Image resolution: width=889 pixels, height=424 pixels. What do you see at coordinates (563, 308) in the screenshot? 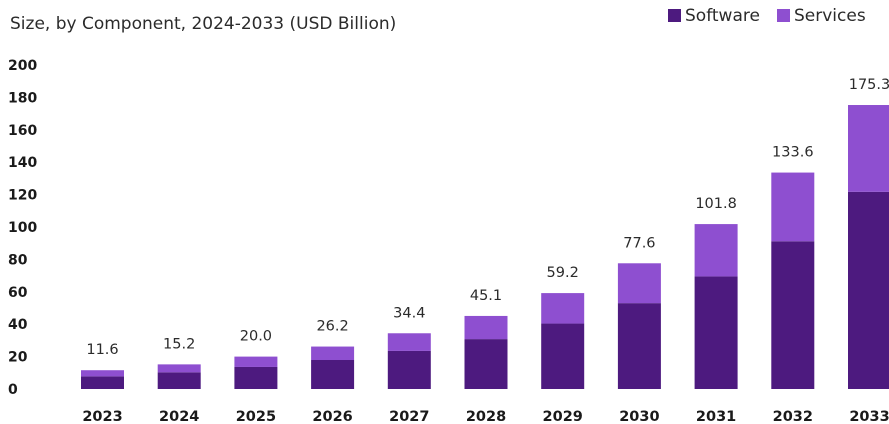
I see `bar-services-2029` at bounding box center [563, 308].